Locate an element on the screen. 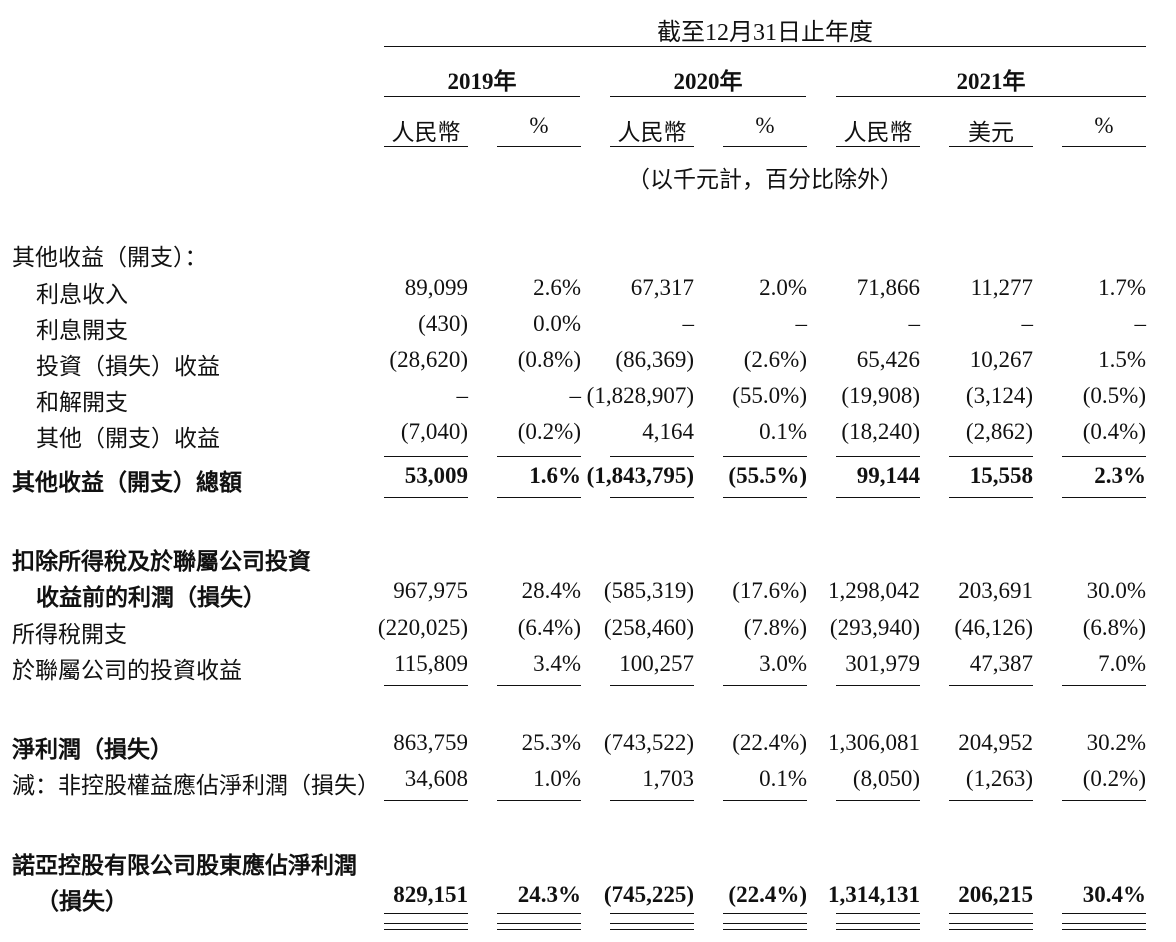 This screenshot has width=1176, height=942. table-cell: (1,828,907) is located at coordinates (640, 395).